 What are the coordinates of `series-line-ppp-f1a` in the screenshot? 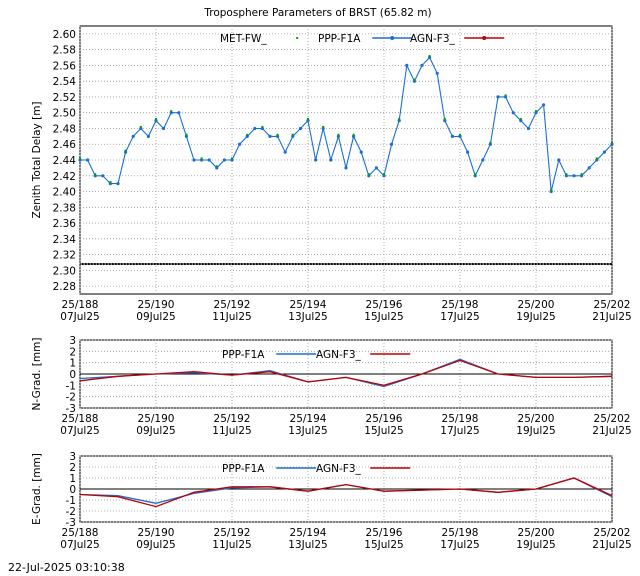 It's located at (346, 490).